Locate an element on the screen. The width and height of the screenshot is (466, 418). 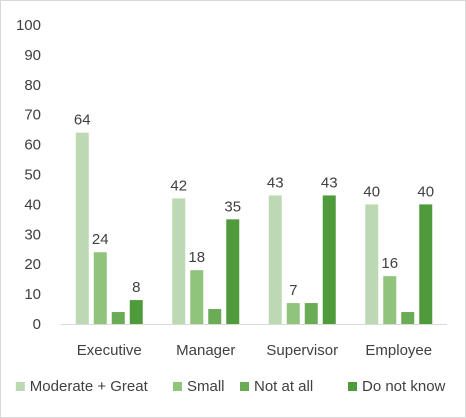
data-label: 16 is located at coordinates (389, 263).